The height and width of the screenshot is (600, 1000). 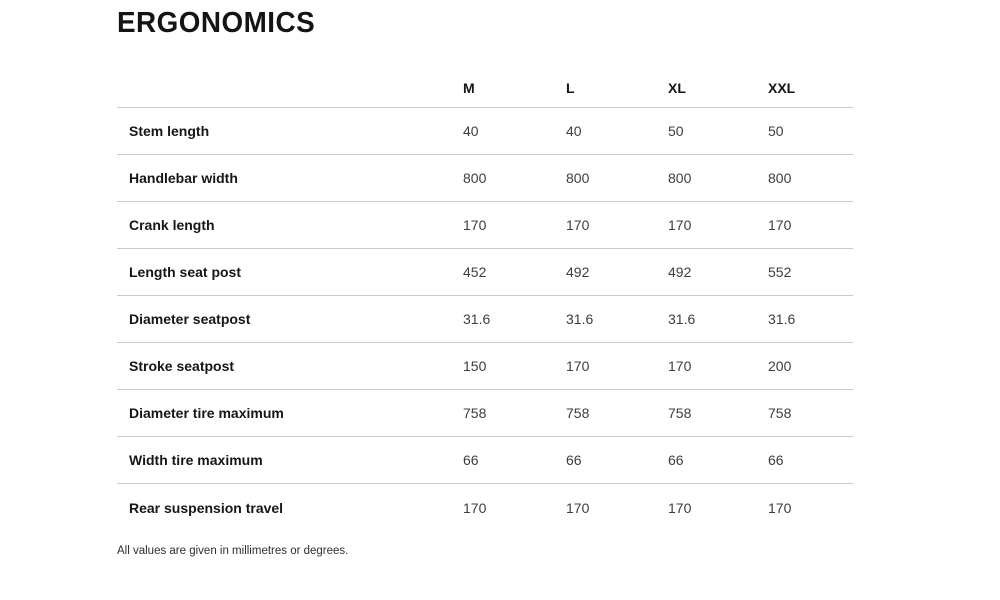 I want to click on table-row-rear-suspension-travel: Rear suspension travel 170 170 170 170, so click(x=485, y=507).